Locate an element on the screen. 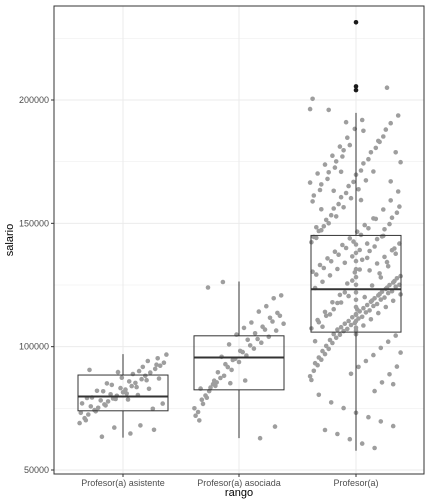 This screenshot has height=504, width=432. y-tick-label: 200000 is located at coordinates (34, 100).